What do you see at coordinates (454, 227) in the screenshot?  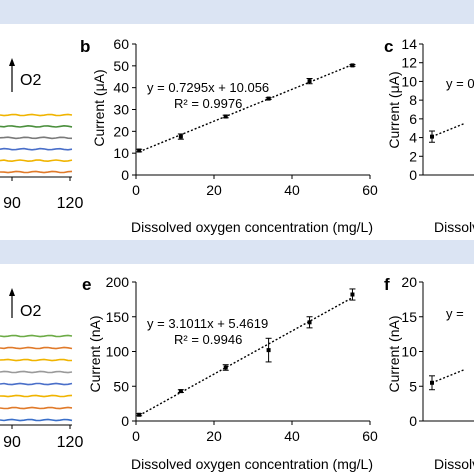 I see `chart-c-xlabel: Dissolv` at bounding box center [454, 227].